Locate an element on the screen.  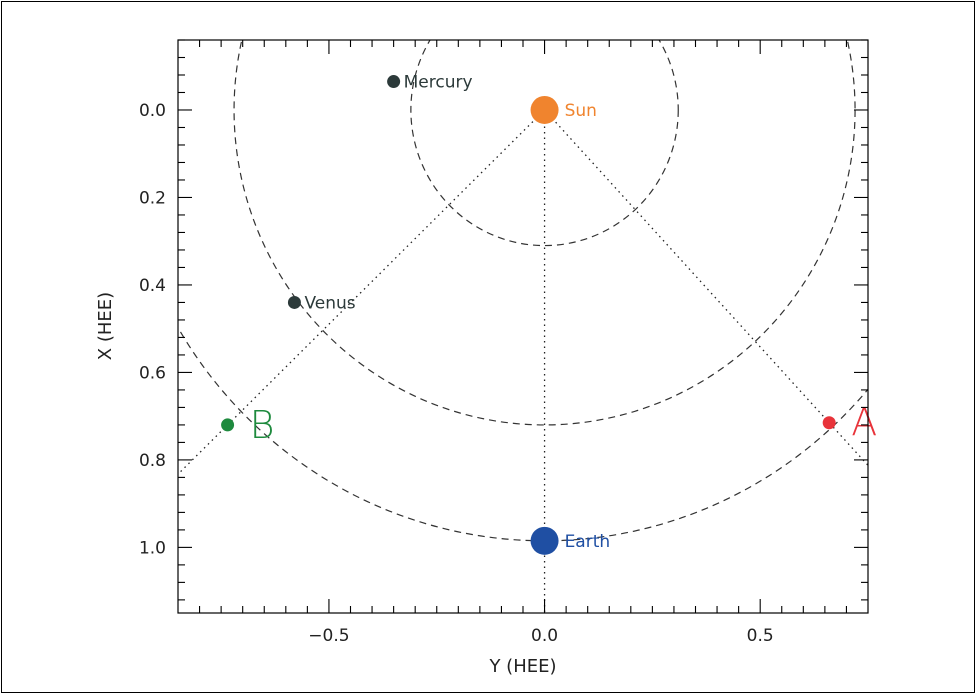
body-b-marker is located at coordinates (228, 425).